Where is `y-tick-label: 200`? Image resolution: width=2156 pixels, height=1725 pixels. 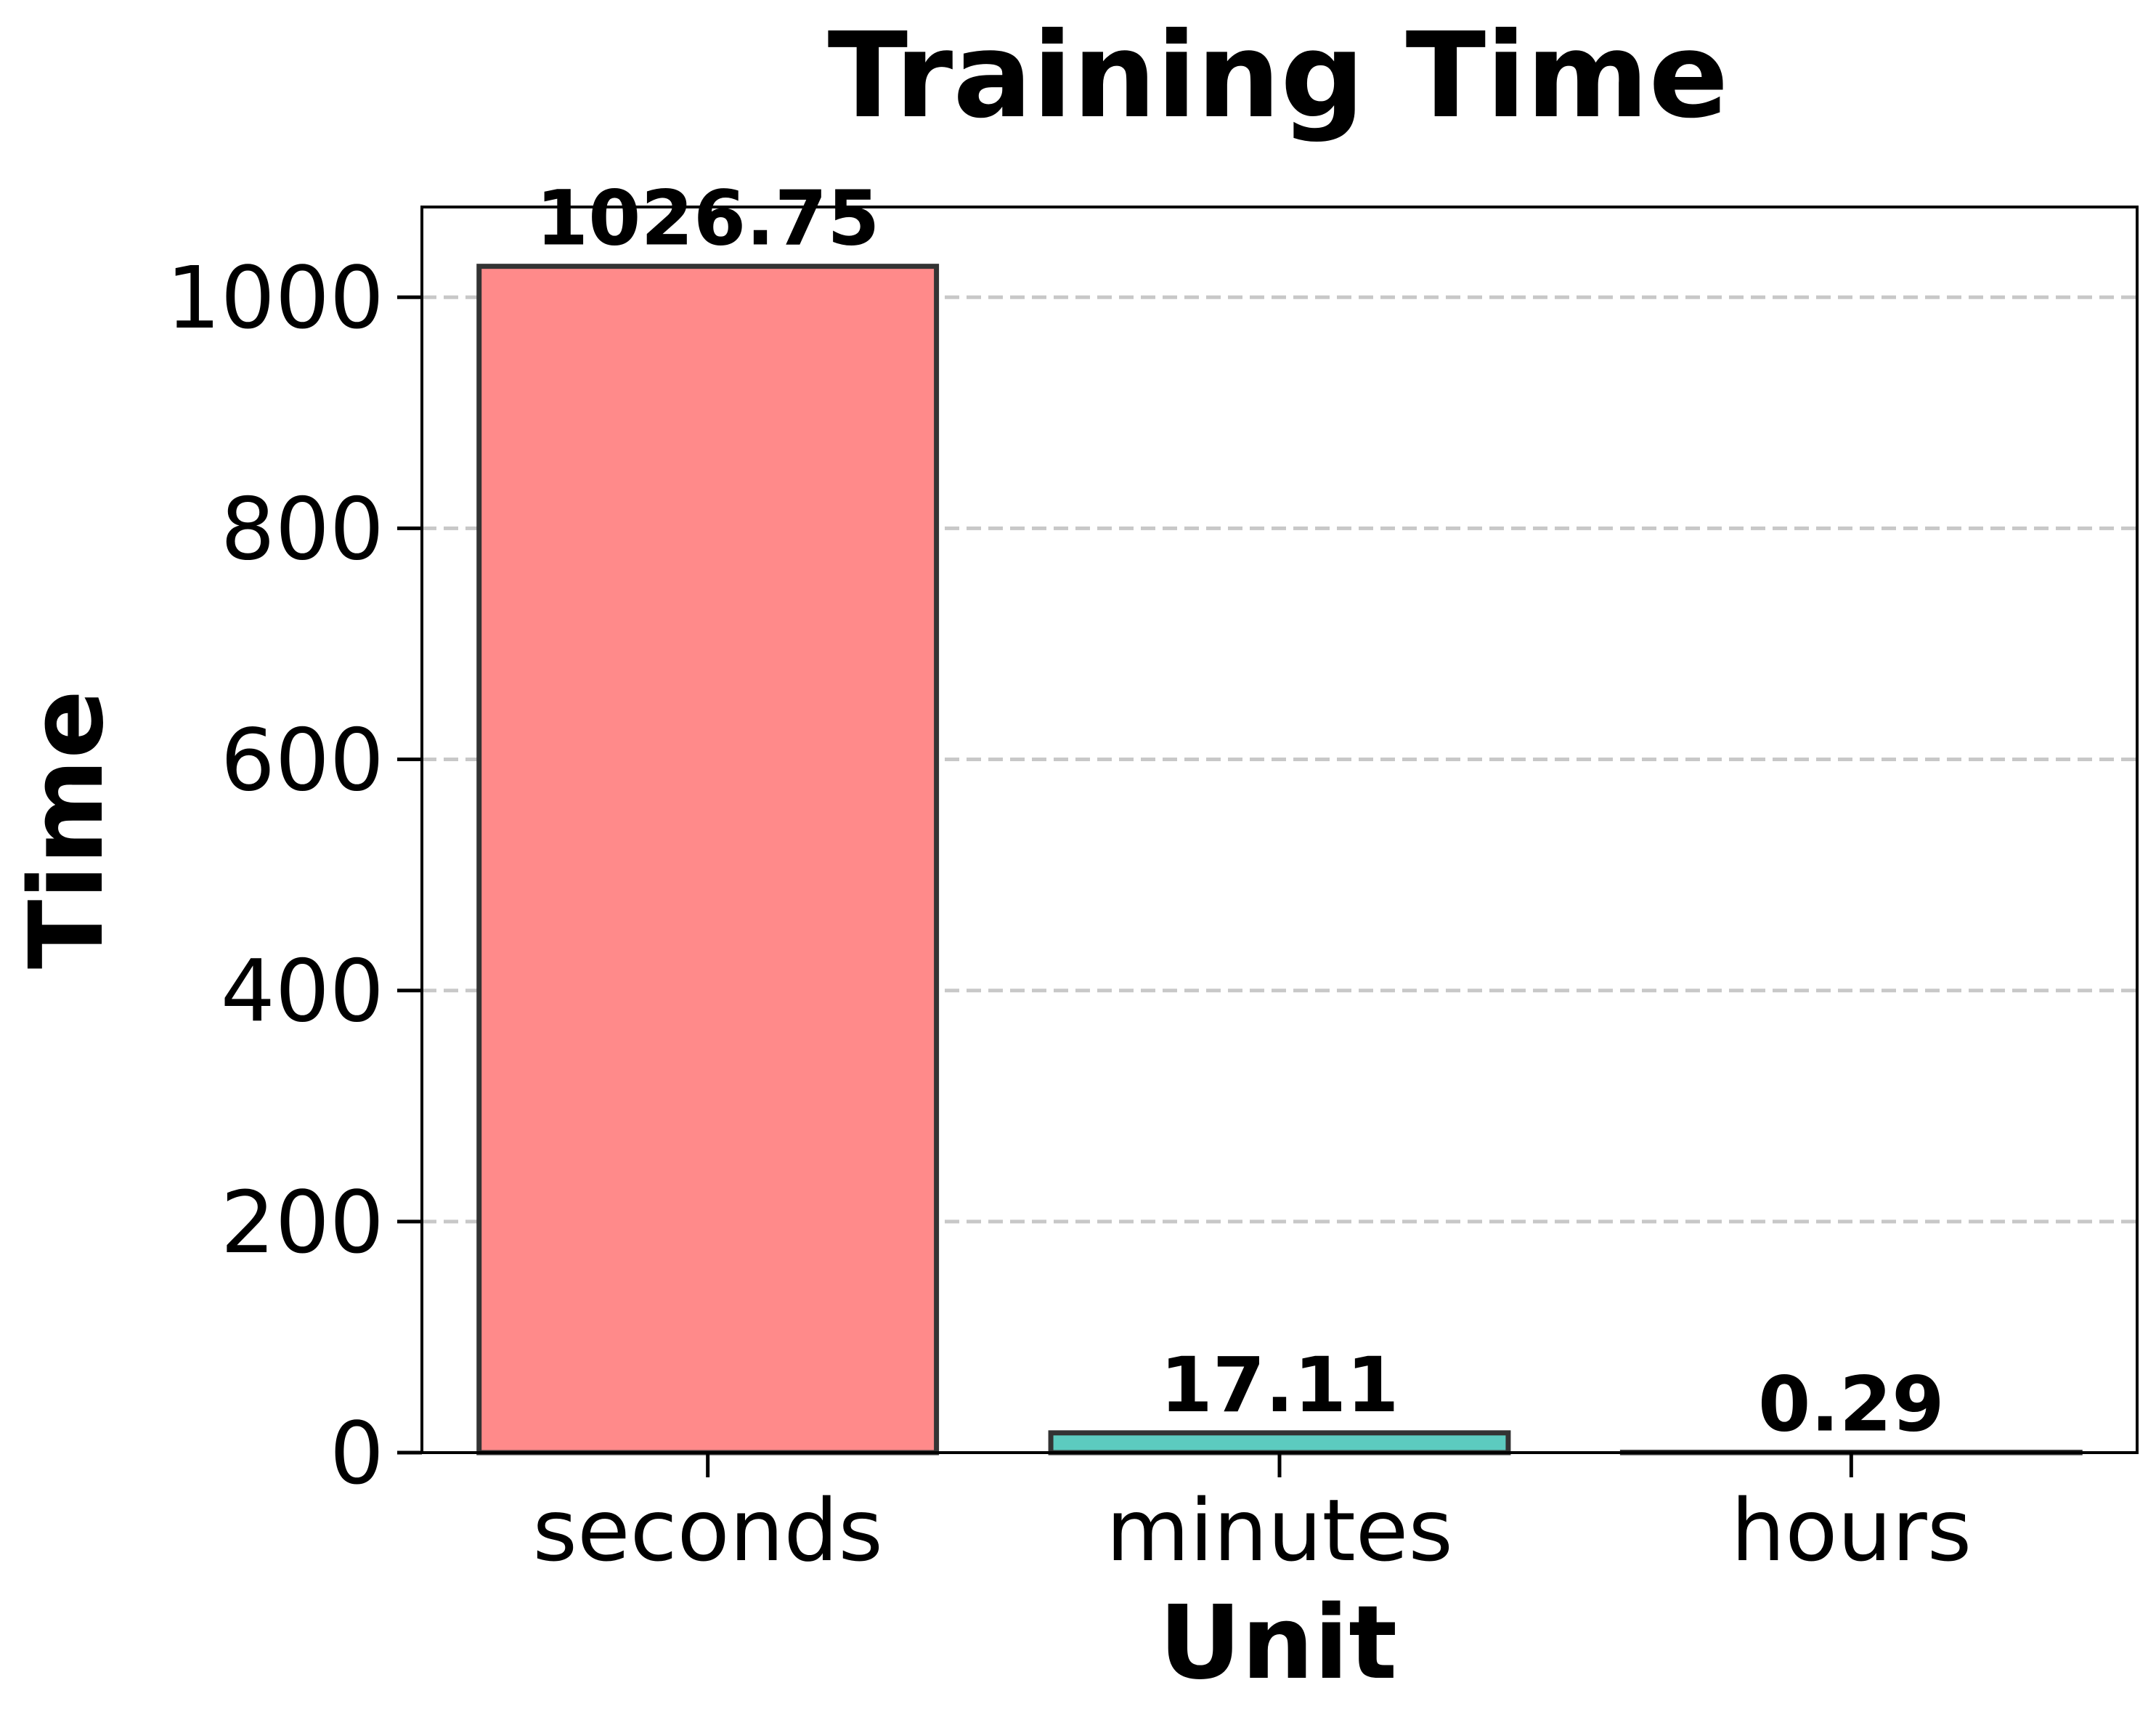
y-tick-label: 200 is located at coordinates (302, 1222).